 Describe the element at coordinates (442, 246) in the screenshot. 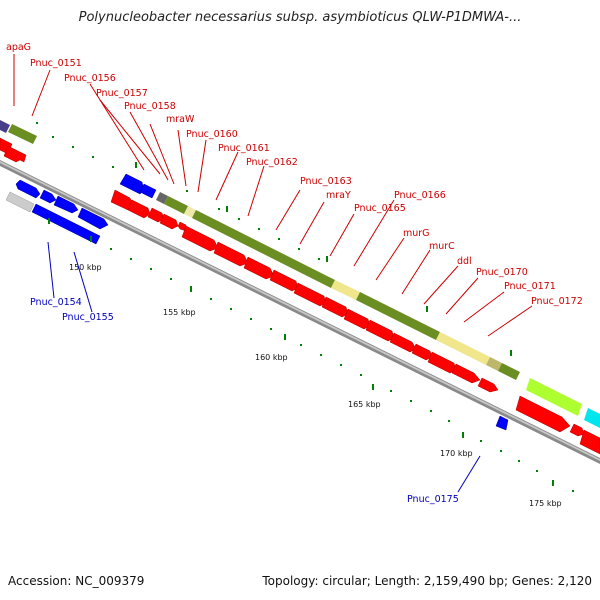

I see `gene-label-murC: murC` at that location.